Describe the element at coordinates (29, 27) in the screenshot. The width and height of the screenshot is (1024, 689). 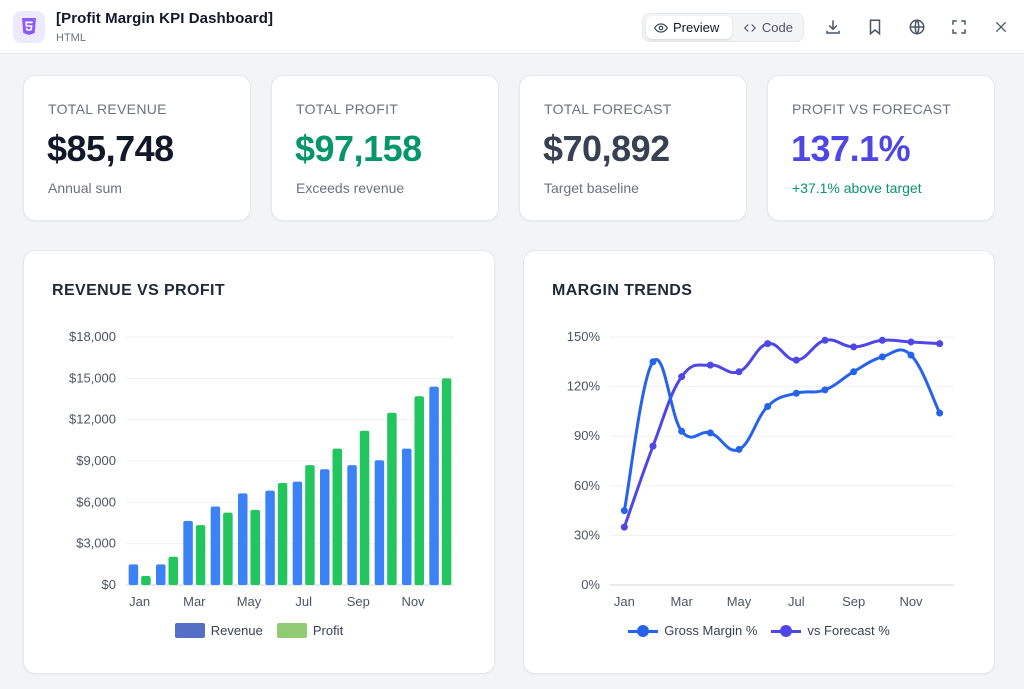
I see `html5-icon` at that location.